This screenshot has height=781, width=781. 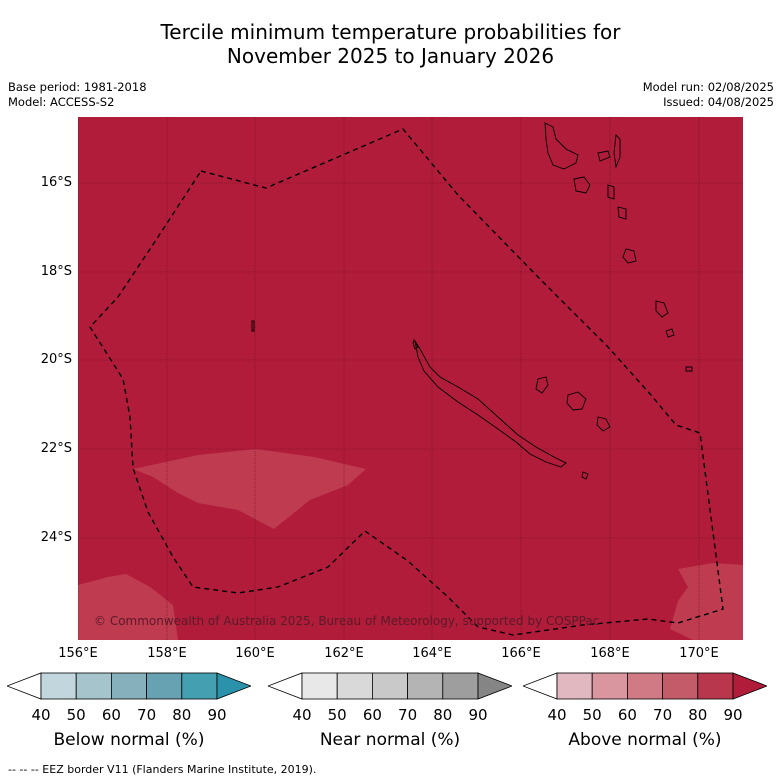 I want to click on belep-islands-coast, so click(x=415, y=344).